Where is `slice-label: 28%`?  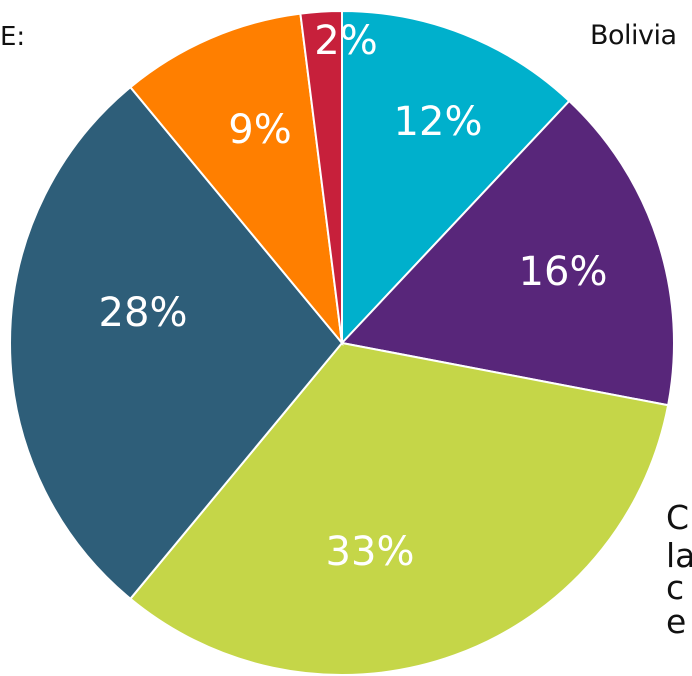 slice-label: 28% is located at coordinates (143, 313).